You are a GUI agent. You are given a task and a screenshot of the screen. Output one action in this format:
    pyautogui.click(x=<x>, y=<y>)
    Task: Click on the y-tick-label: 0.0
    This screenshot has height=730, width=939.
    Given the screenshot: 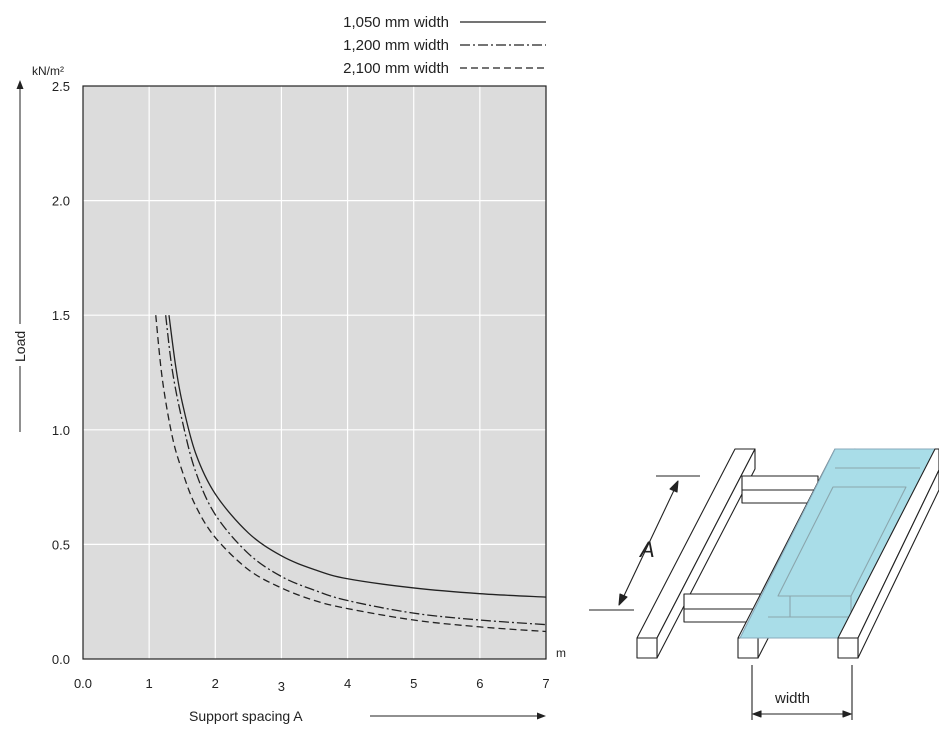 What is the action you would take?
    pyautogui.click(x=61, y=659)
    